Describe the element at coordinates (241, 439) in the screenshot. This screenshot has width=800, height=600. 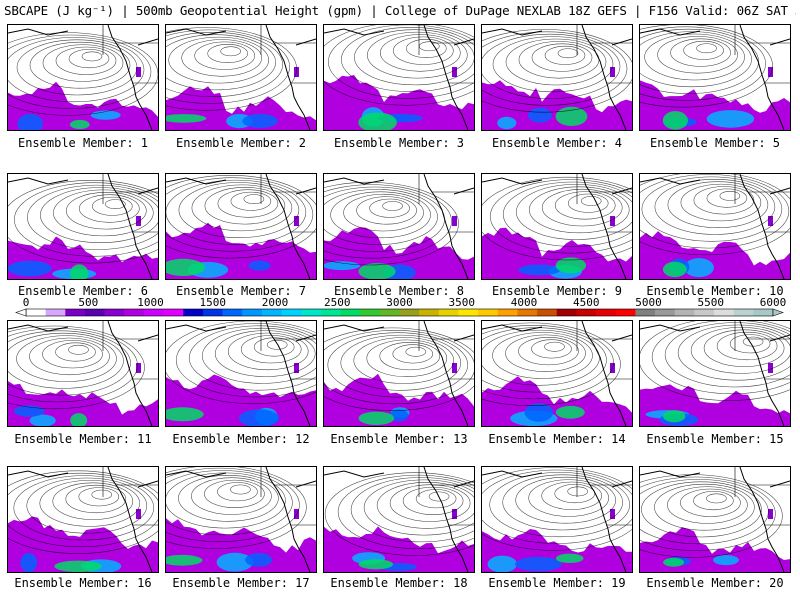
I see `ensemble-member-label: Ensemble Member: 12` at that location.